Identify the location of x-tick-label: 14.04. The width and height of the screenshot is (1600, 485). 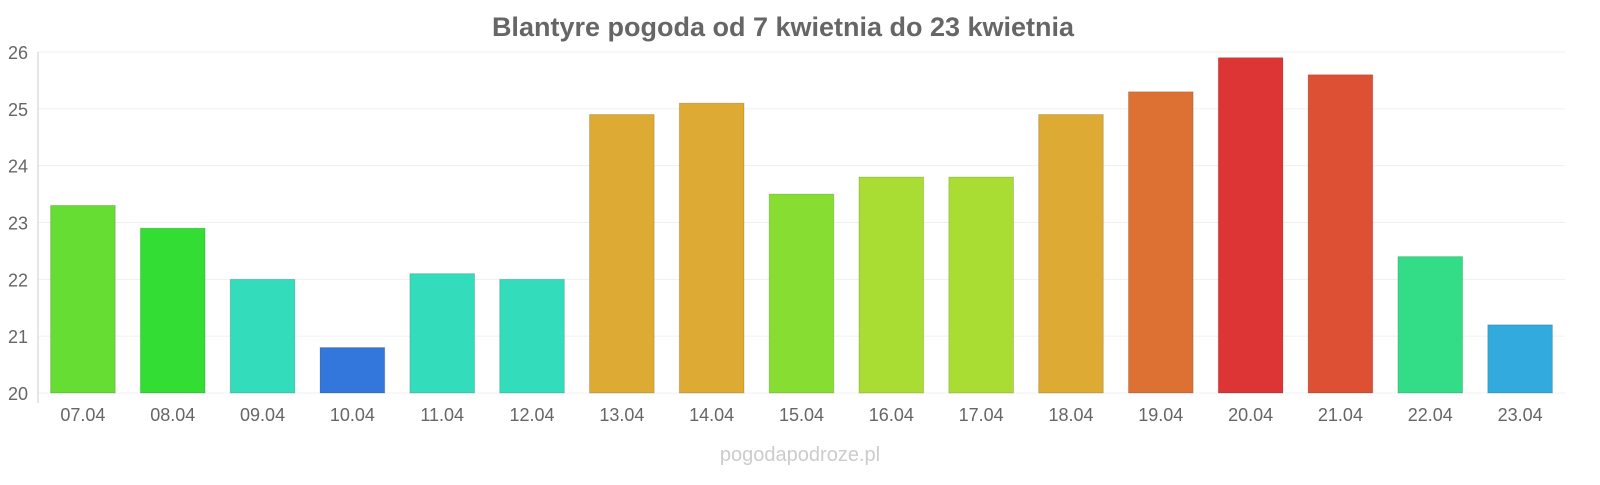
(711, 415).